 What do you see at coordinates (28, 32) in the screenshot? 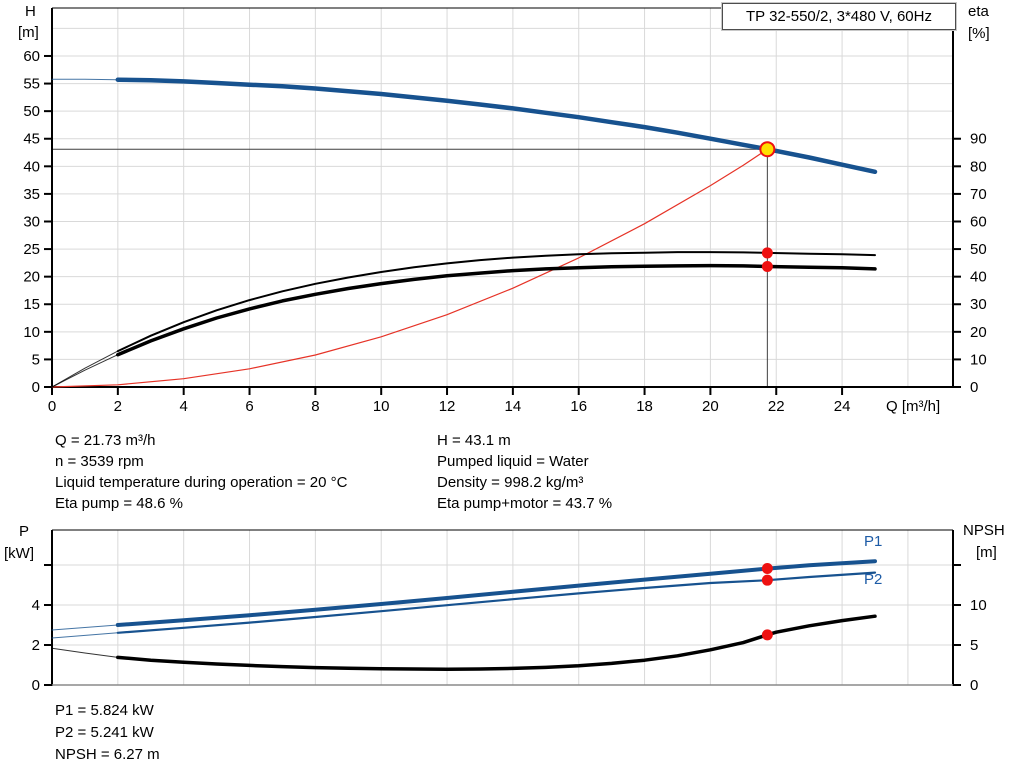
I see `h-axis-unit: [m]` at bounding box center [28, 32].